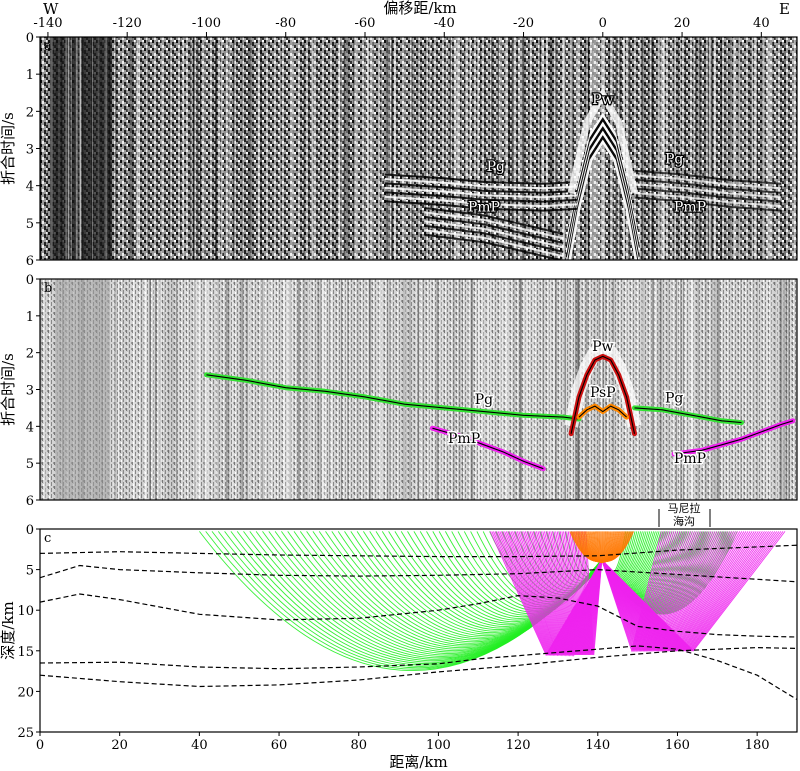 The width and height of the screenshot is (800, 771). What do you see at coordinates (597, 745) in the screenshot?
I see `distance-tick-7: 140` at bounding box center [597, 745].